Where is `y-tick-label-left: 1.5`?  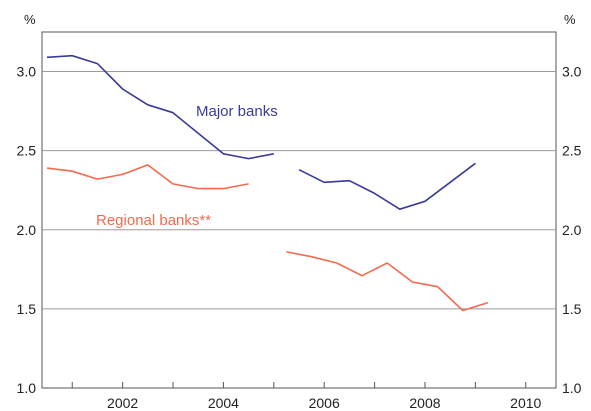 y-tick-label-left: 1.5 is located at coordinates (27, 309).